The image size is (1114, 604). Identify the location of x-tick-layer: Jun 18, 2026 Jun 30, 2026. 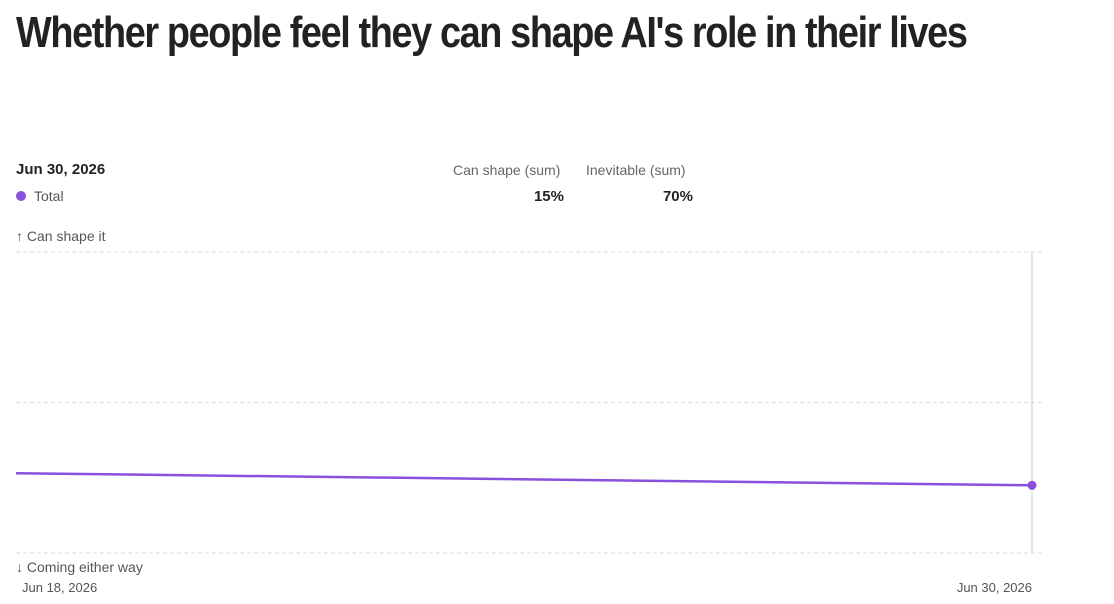
(527, 587).